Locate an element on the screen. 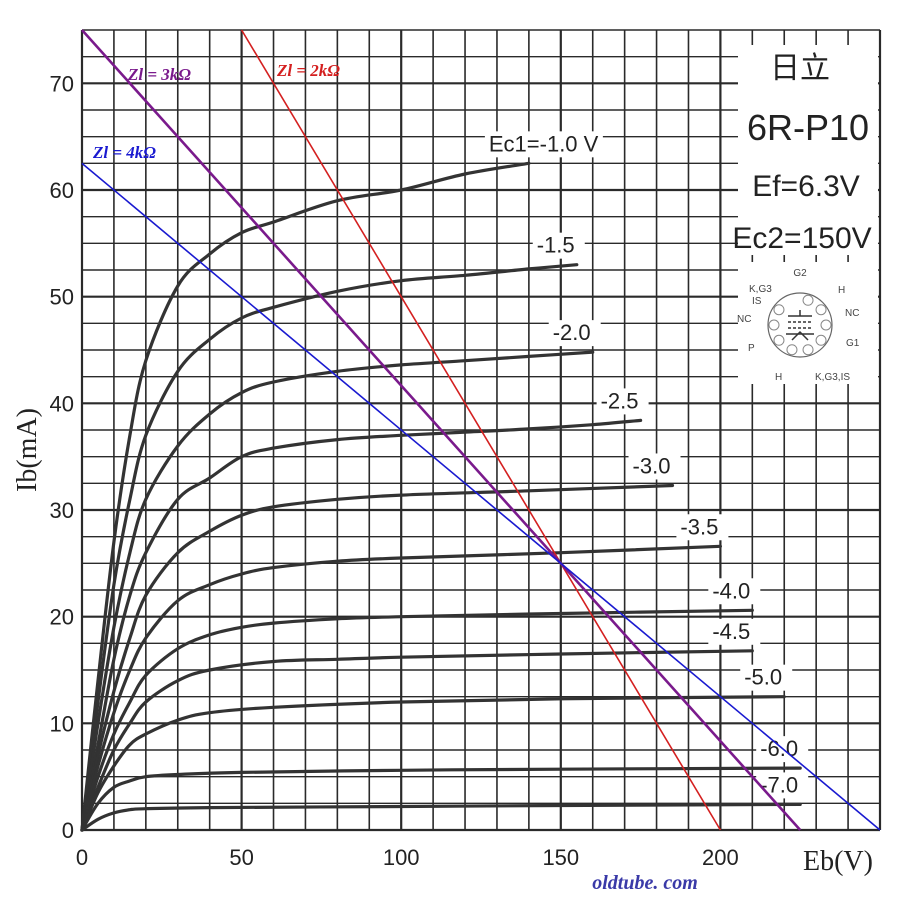 This screenshot has height=900, width=900. tube-maker: 日立 is located at coordinates (800, 68).